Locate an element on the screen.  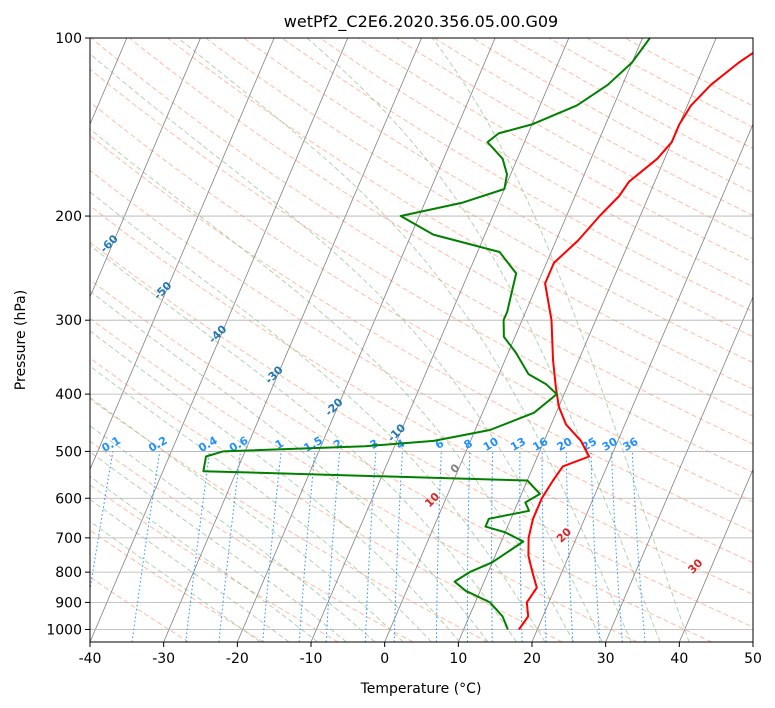
y-tick-label: 500 is located at coordinates (68, 452).